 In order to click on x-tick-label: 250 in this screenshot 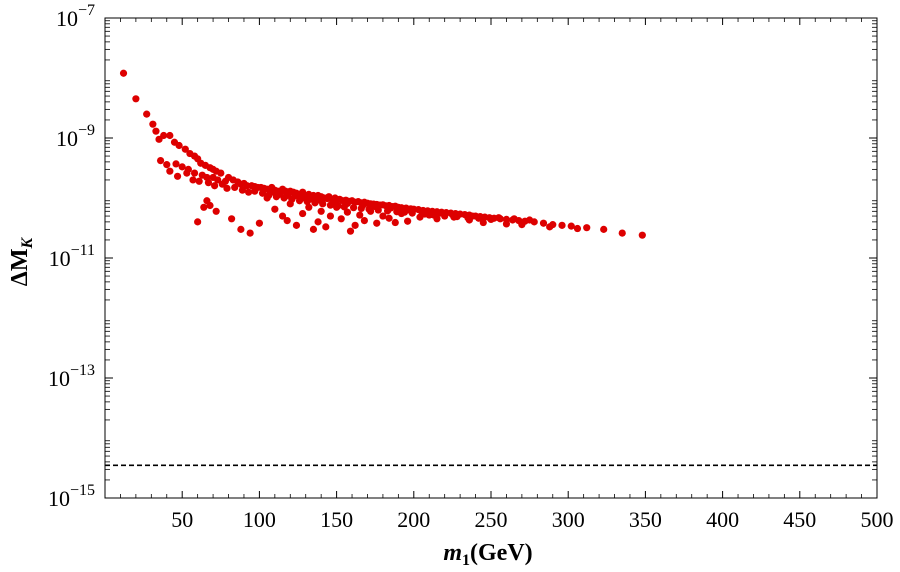, I will do `click(491, 519)`.